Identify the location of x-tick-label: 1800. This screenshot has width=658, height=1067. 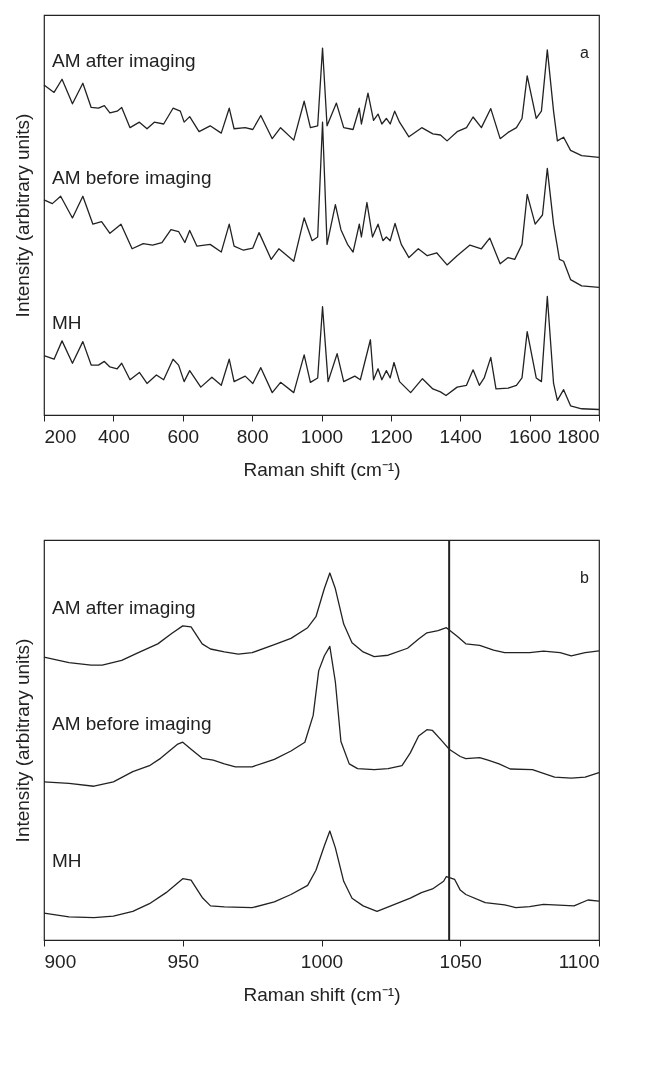
(578, 436).